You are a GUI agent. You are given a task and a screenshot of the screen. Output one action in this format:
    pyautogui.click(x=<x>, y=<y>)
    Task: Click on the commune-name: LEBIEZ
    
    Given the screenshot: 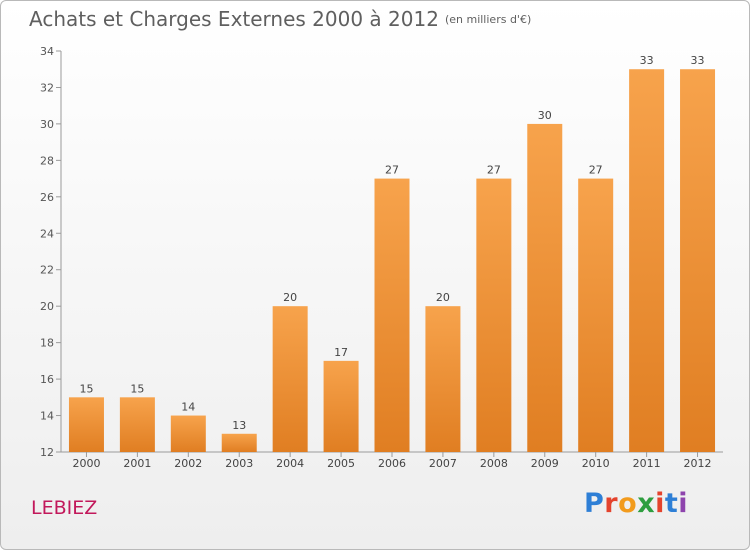 What is the action you would take?
    pyautogui.click(x=64, y=508)
    